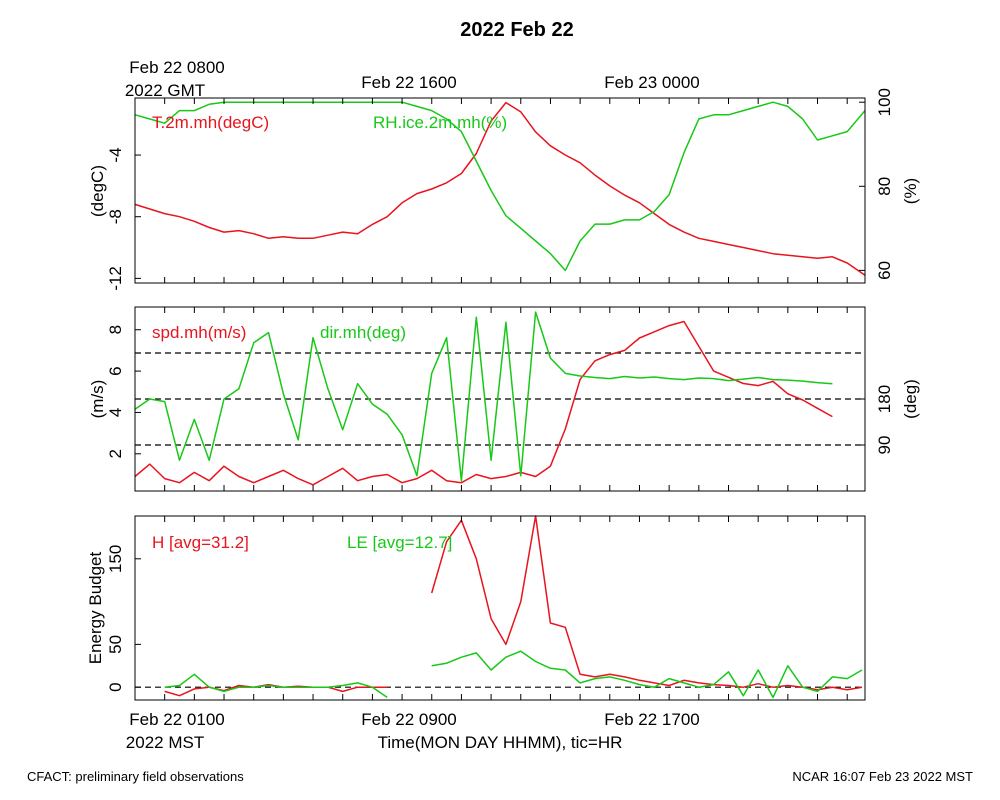 The height and width of the screenshot is (800, 1000). What do you see at coordinates (884, 270) in the screenshot?
I see `panel1-right-ytick-label-0: 60` at bounding box center [884, 270].